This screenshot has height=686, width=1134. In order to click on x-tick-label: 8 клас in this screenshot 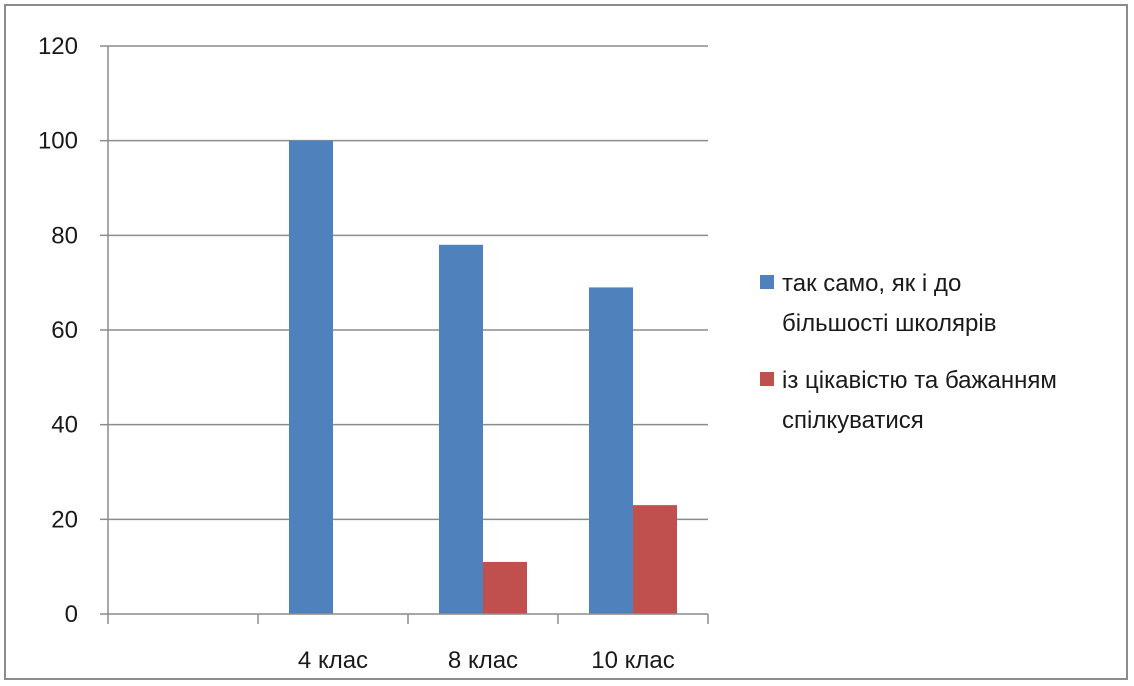, I will do `click(483, 660)`.